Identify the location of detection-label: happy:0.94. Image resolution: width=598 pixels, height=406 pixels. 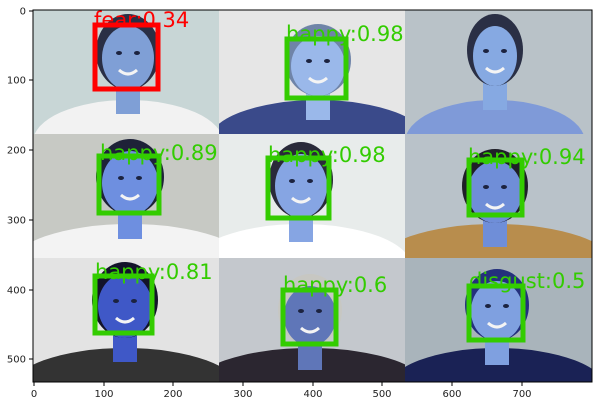
(527, 157).